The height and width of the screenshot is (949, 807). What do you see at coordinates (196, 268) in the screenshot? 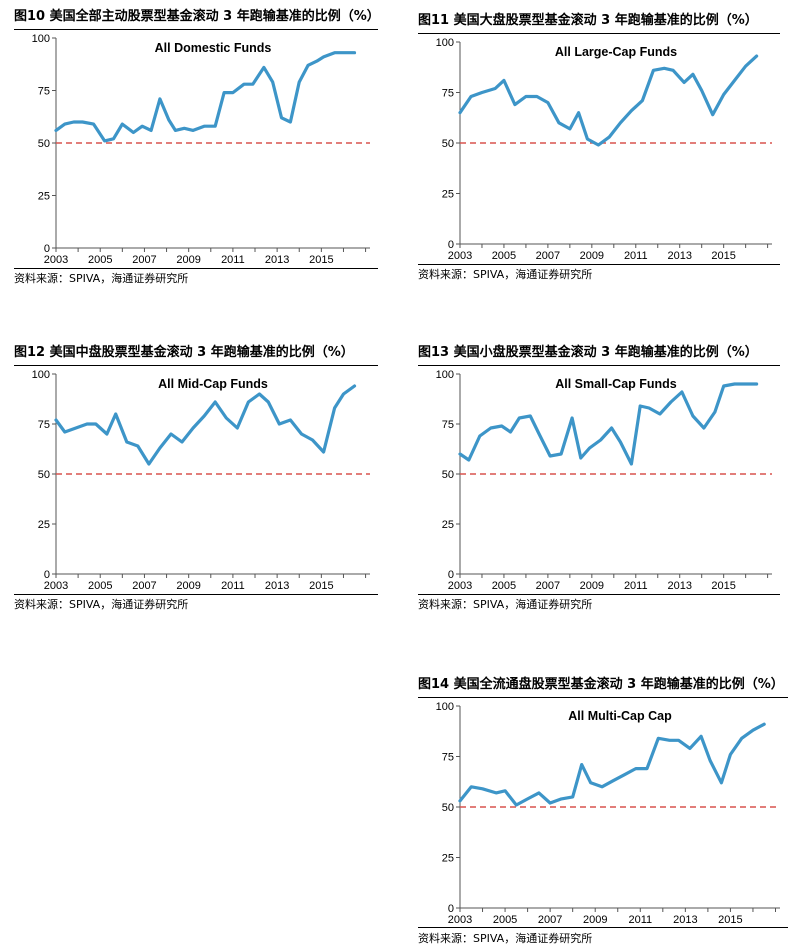
I see `figure-10-bottom-rule` at bounding box center [196, 268].